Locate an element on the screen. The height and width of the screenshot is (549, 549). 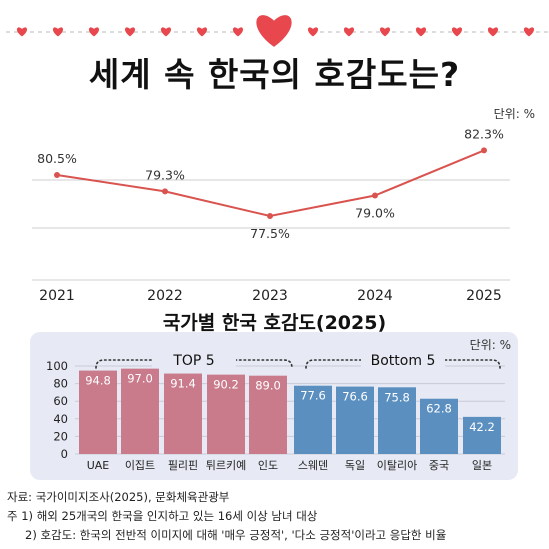
footnote-1: 주 1) 해외 25개국의 한국을 인지하고 있는 16세 이상 남녀 대상 is located at coordinates (162, 516).